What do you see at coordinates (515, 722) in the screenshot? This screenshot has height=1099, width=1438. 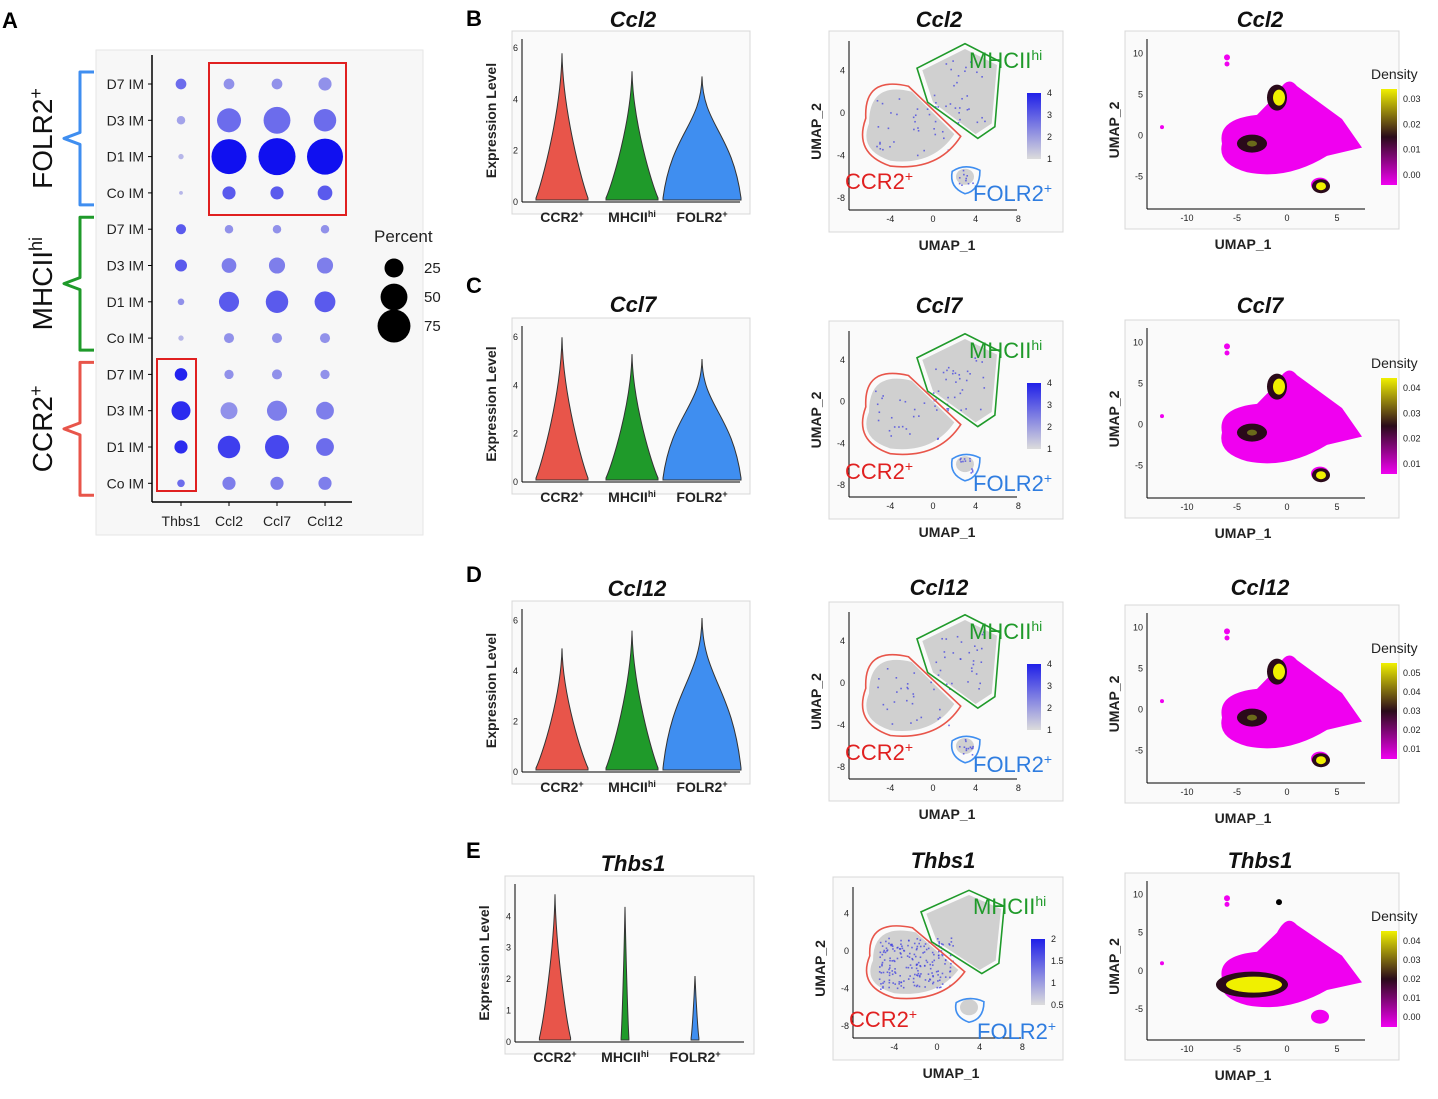 I see `violin-y-tick: 2` at bounding box center [515, 722].